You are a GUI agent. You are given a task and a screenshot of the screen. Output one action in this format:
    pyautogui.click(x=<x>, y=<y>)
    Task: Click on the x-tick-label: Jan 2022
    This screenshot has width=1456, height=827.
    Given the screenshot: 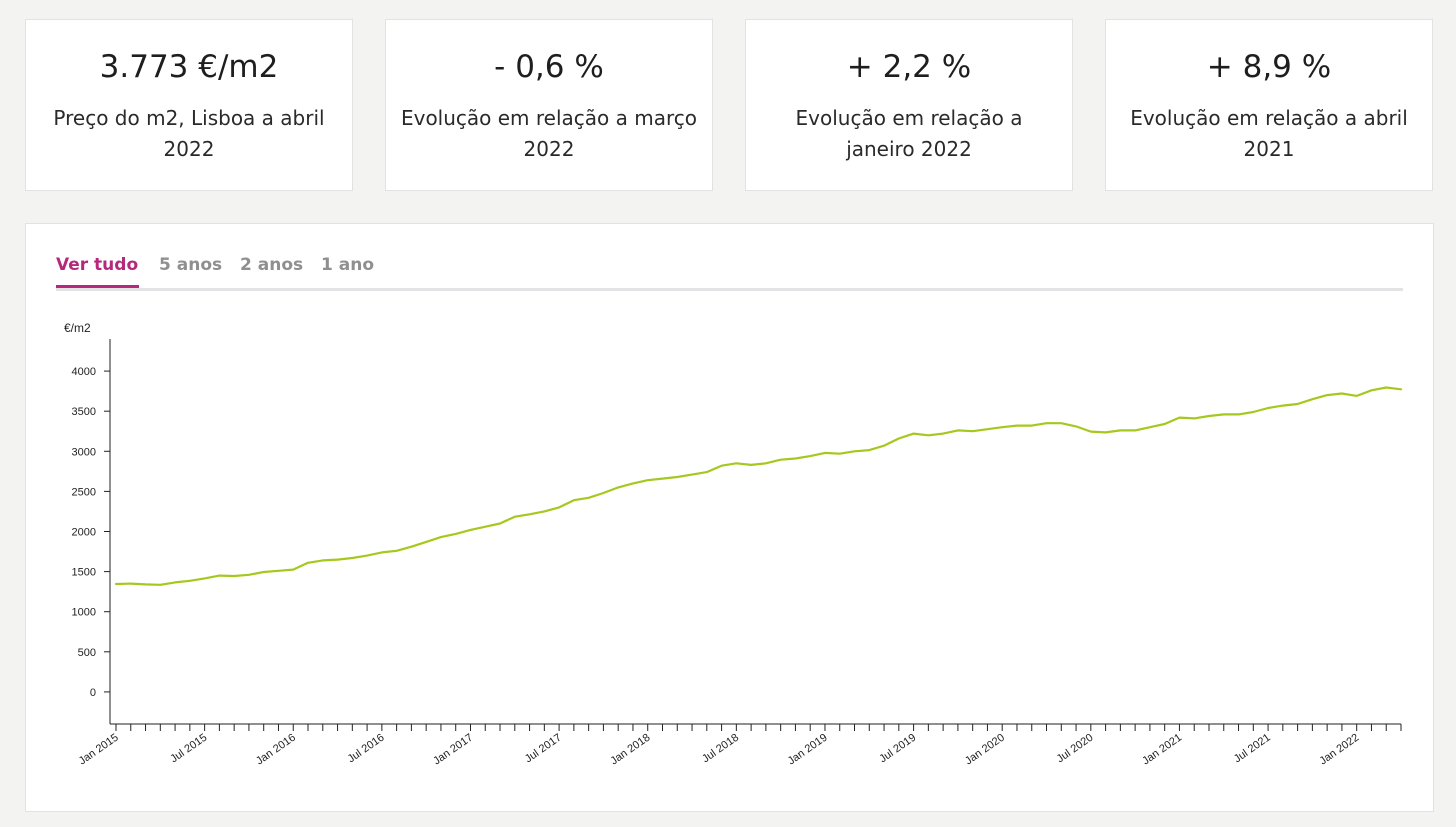 What is the action you would take?
    pyautogui.click(x=1339, y=750)
    